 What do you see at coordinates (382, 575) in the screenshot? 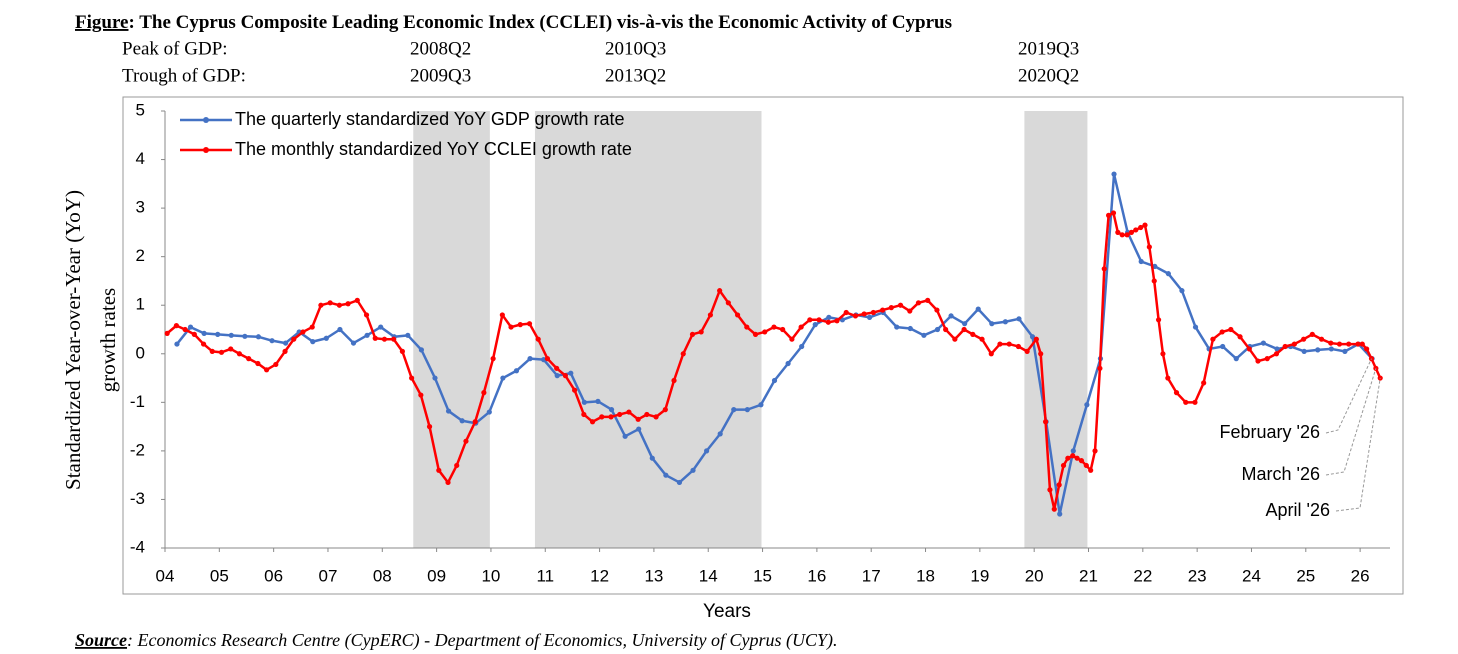
I see `x-tick-label: 08` at bounding box center [382, 575].